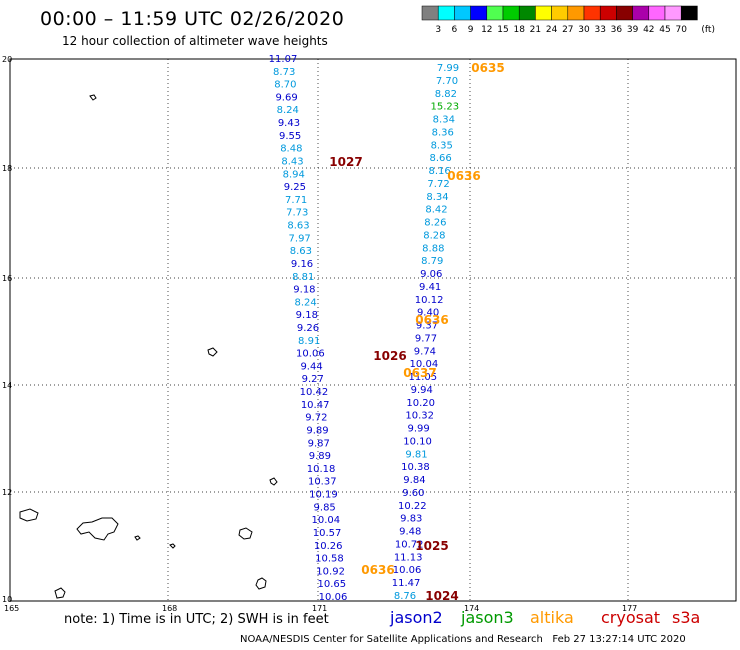 The width and height of the screenshot is (740, 650). I want to click on color-tick-label: 42, so click(648, 30).